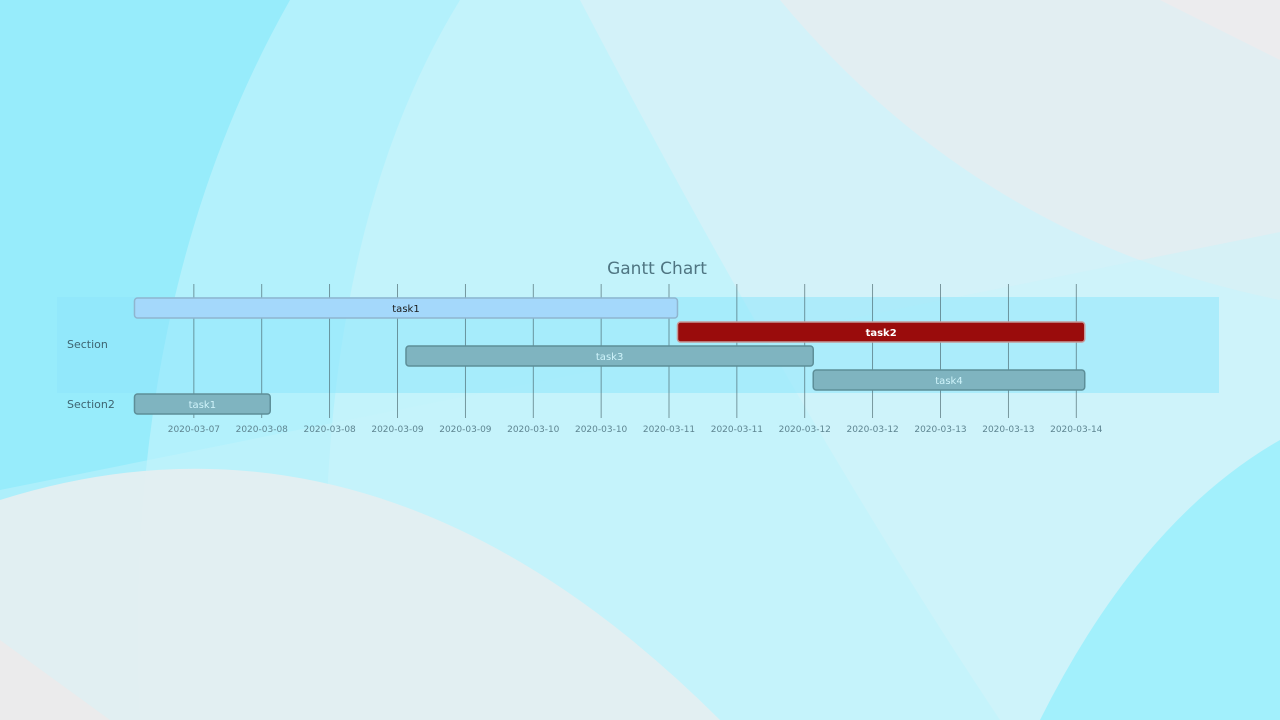  I want to click on task-bars: task1 task2 task3 task4 task1, so click(609, 356).